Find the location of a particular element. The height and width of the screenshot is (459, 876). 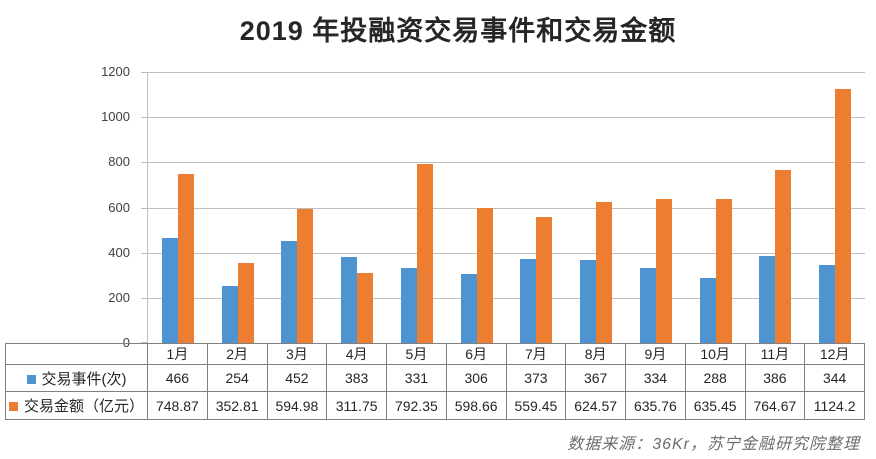

events-value-cell: 331 is located at coordinates (416, 378).